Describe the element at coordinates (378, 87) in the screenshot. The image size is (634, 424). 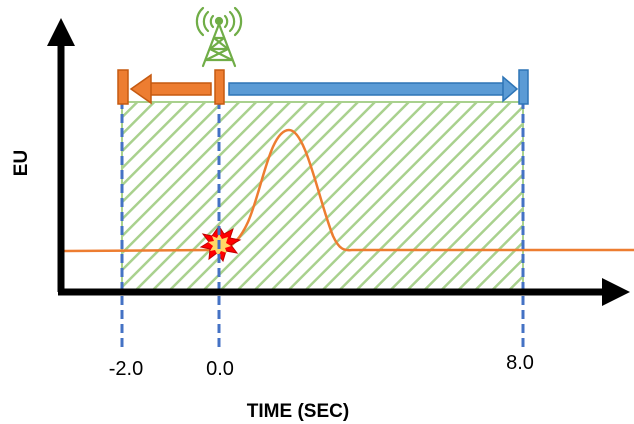
I see `post-trigger-arrow` at that location.